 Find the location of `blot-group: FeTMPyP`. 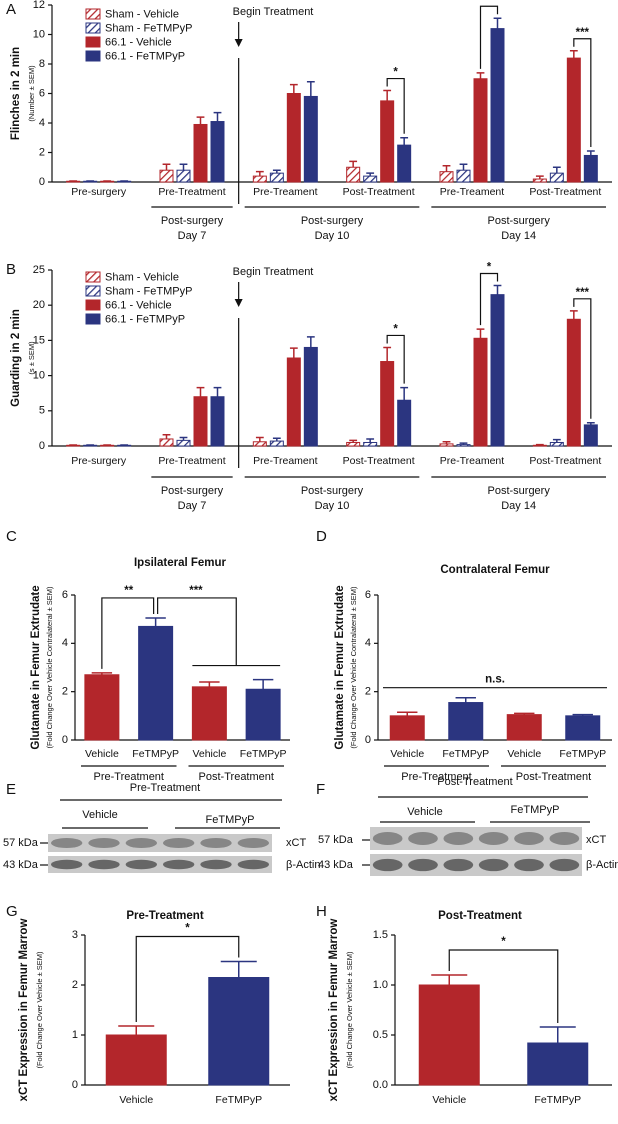

blot-group: FeTMPyP is located at coordinates (535, 810).